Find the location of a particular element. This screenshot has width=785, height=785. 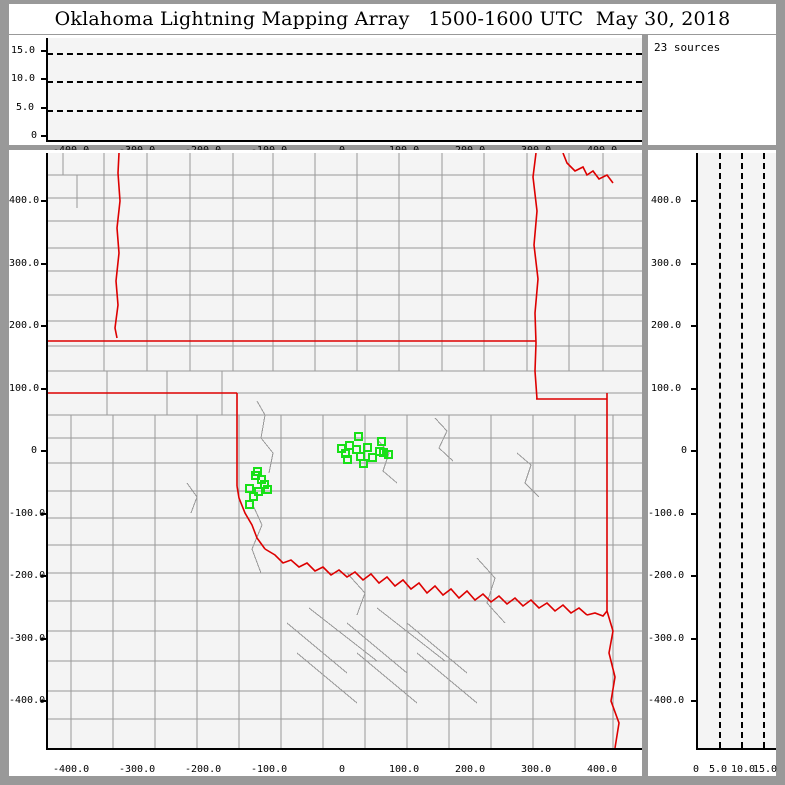

ticklabel-map-x-100: 100.0 is located at coordinates (404, 769).